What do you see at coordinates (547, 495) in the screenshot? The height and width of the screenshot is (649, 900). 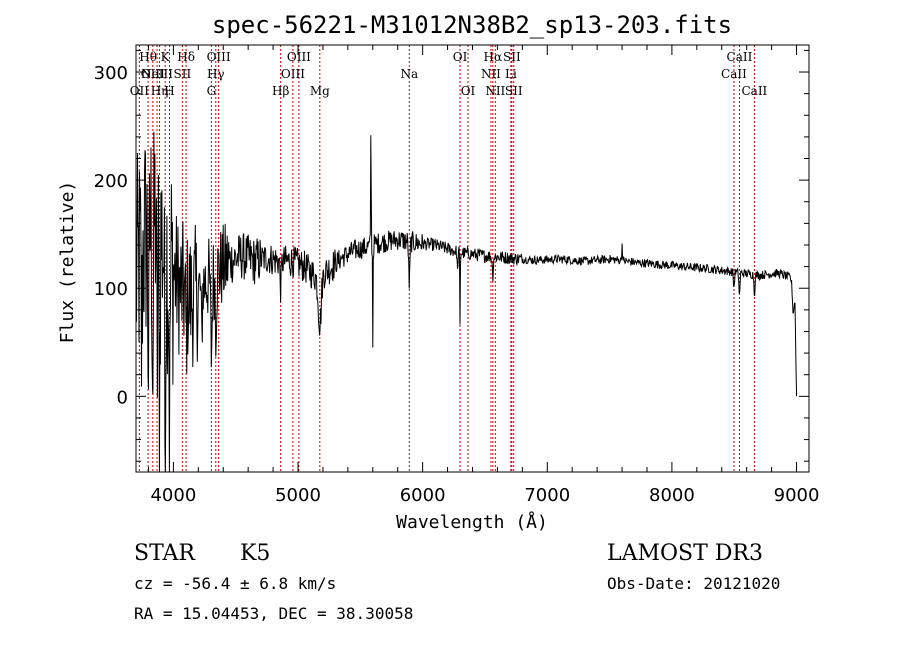 I see `x-tick-label: 7000` at bounding box center [547, 495].